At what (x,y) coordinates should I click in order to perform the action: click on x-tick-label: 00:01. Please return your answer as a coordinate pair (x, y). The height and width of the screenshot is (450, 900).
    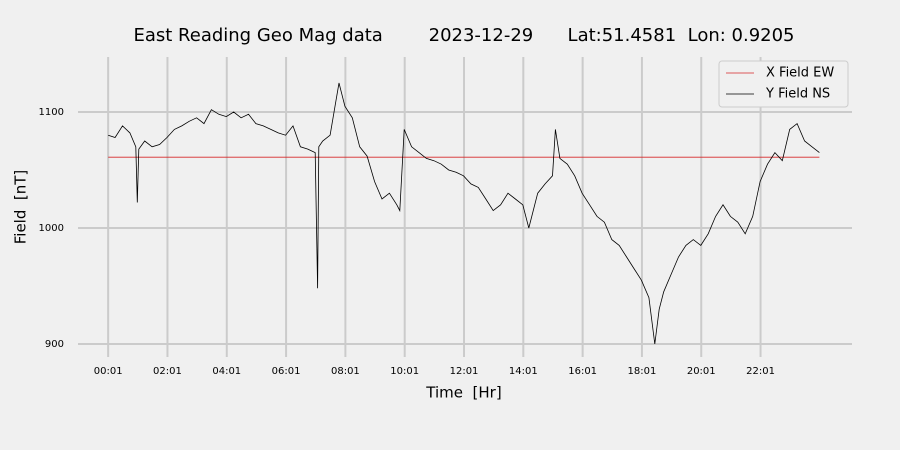
    Looking at the image, I should click on (108, 371).